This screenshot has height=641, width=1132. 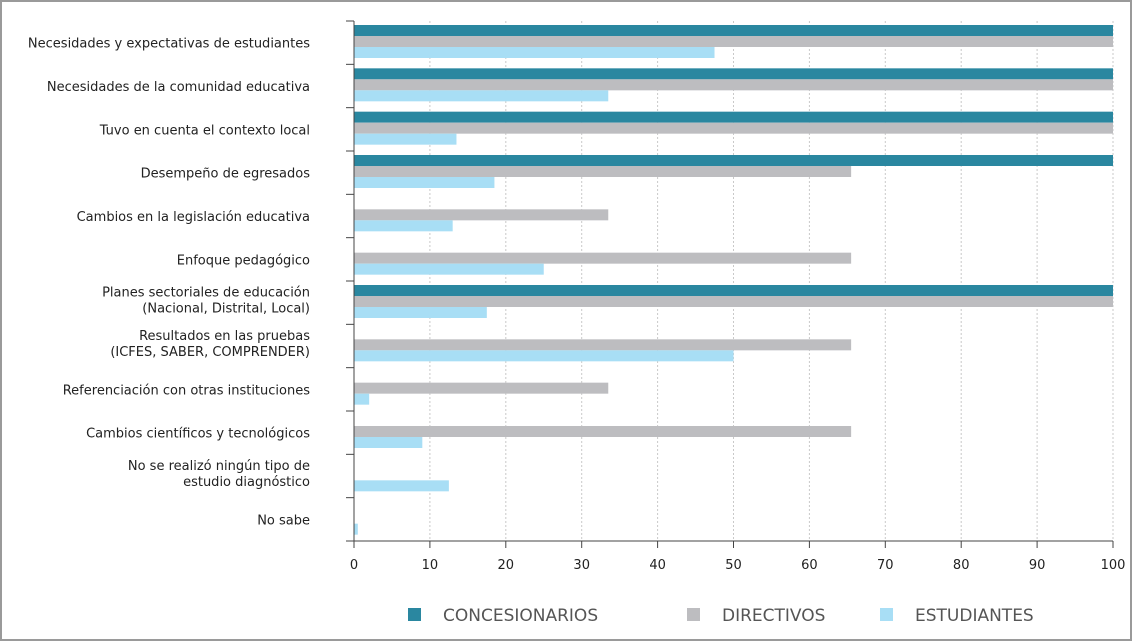 What do you see at coordinates (520, 616) in the screenshot?
I see `legend-label-concesionarios: CONCESIONARIOS` at bounding box center [520, 616].